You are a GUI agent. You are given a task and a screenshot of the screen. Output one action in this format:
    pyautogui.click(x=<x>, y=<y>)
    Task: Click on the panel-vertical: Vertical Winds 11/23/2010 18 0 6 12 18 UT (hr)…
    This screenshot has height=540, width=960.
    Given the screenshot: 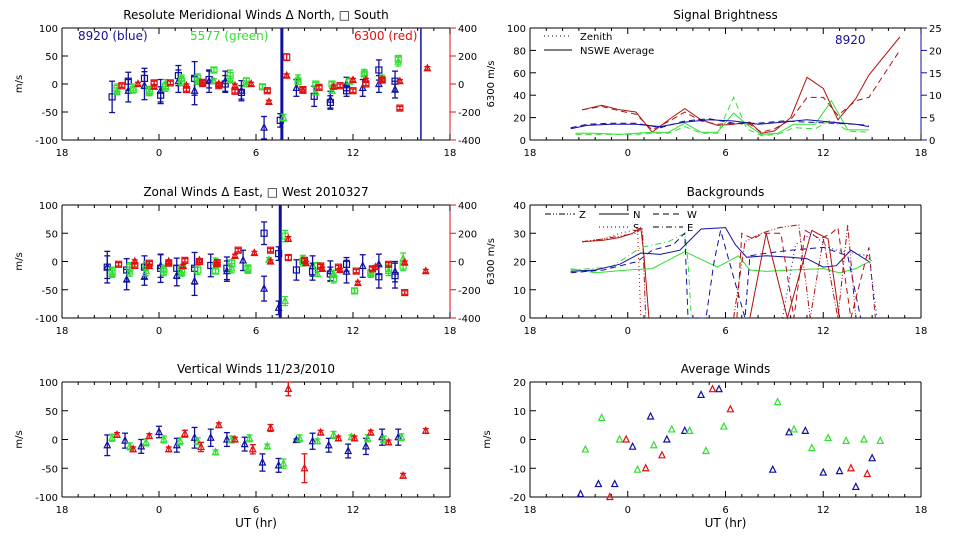 What is the action you would take?
    pyautogui.click(x=235, y=446)
    